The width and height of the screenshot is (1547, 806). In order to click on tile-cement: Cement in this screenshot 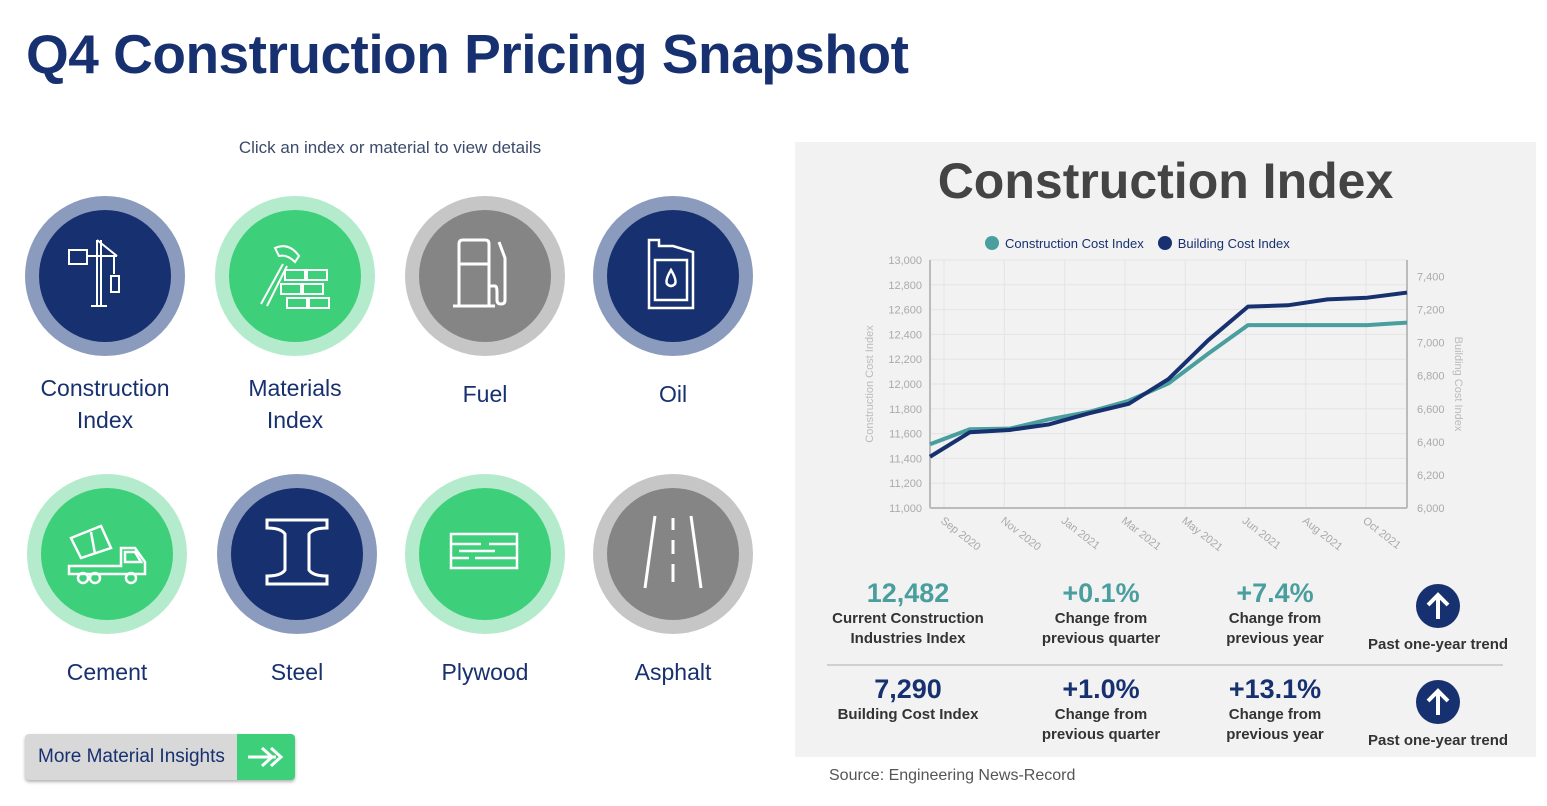, I will do `click(107, 581)`.